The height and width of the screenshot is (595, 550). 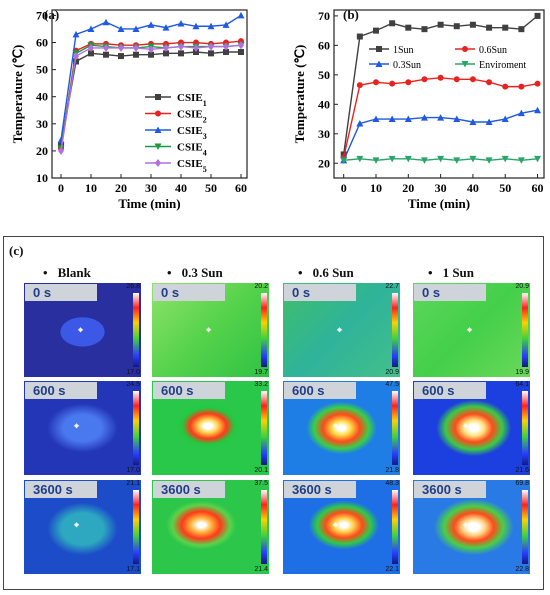 I want to click on thermal-column-label: 0.6 Sun, so click(x=333, y=272).